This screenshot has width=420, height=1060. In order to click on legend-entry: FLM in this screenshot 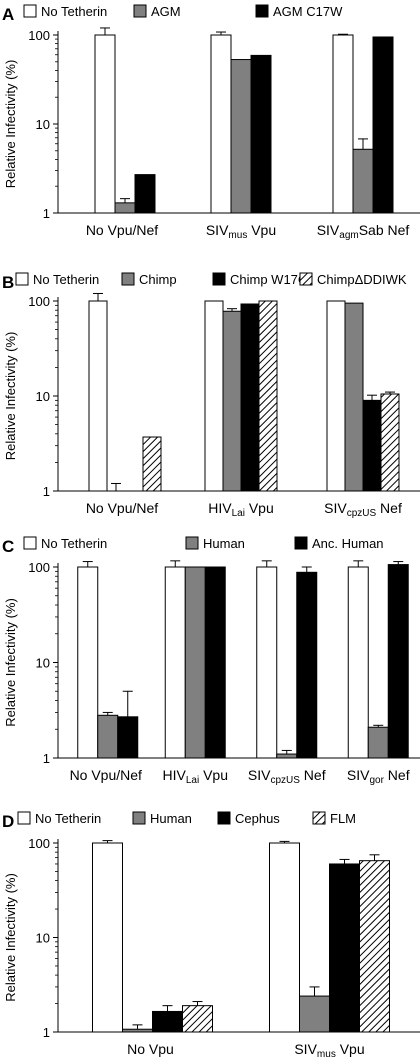, I will do `click(343, 818)`.